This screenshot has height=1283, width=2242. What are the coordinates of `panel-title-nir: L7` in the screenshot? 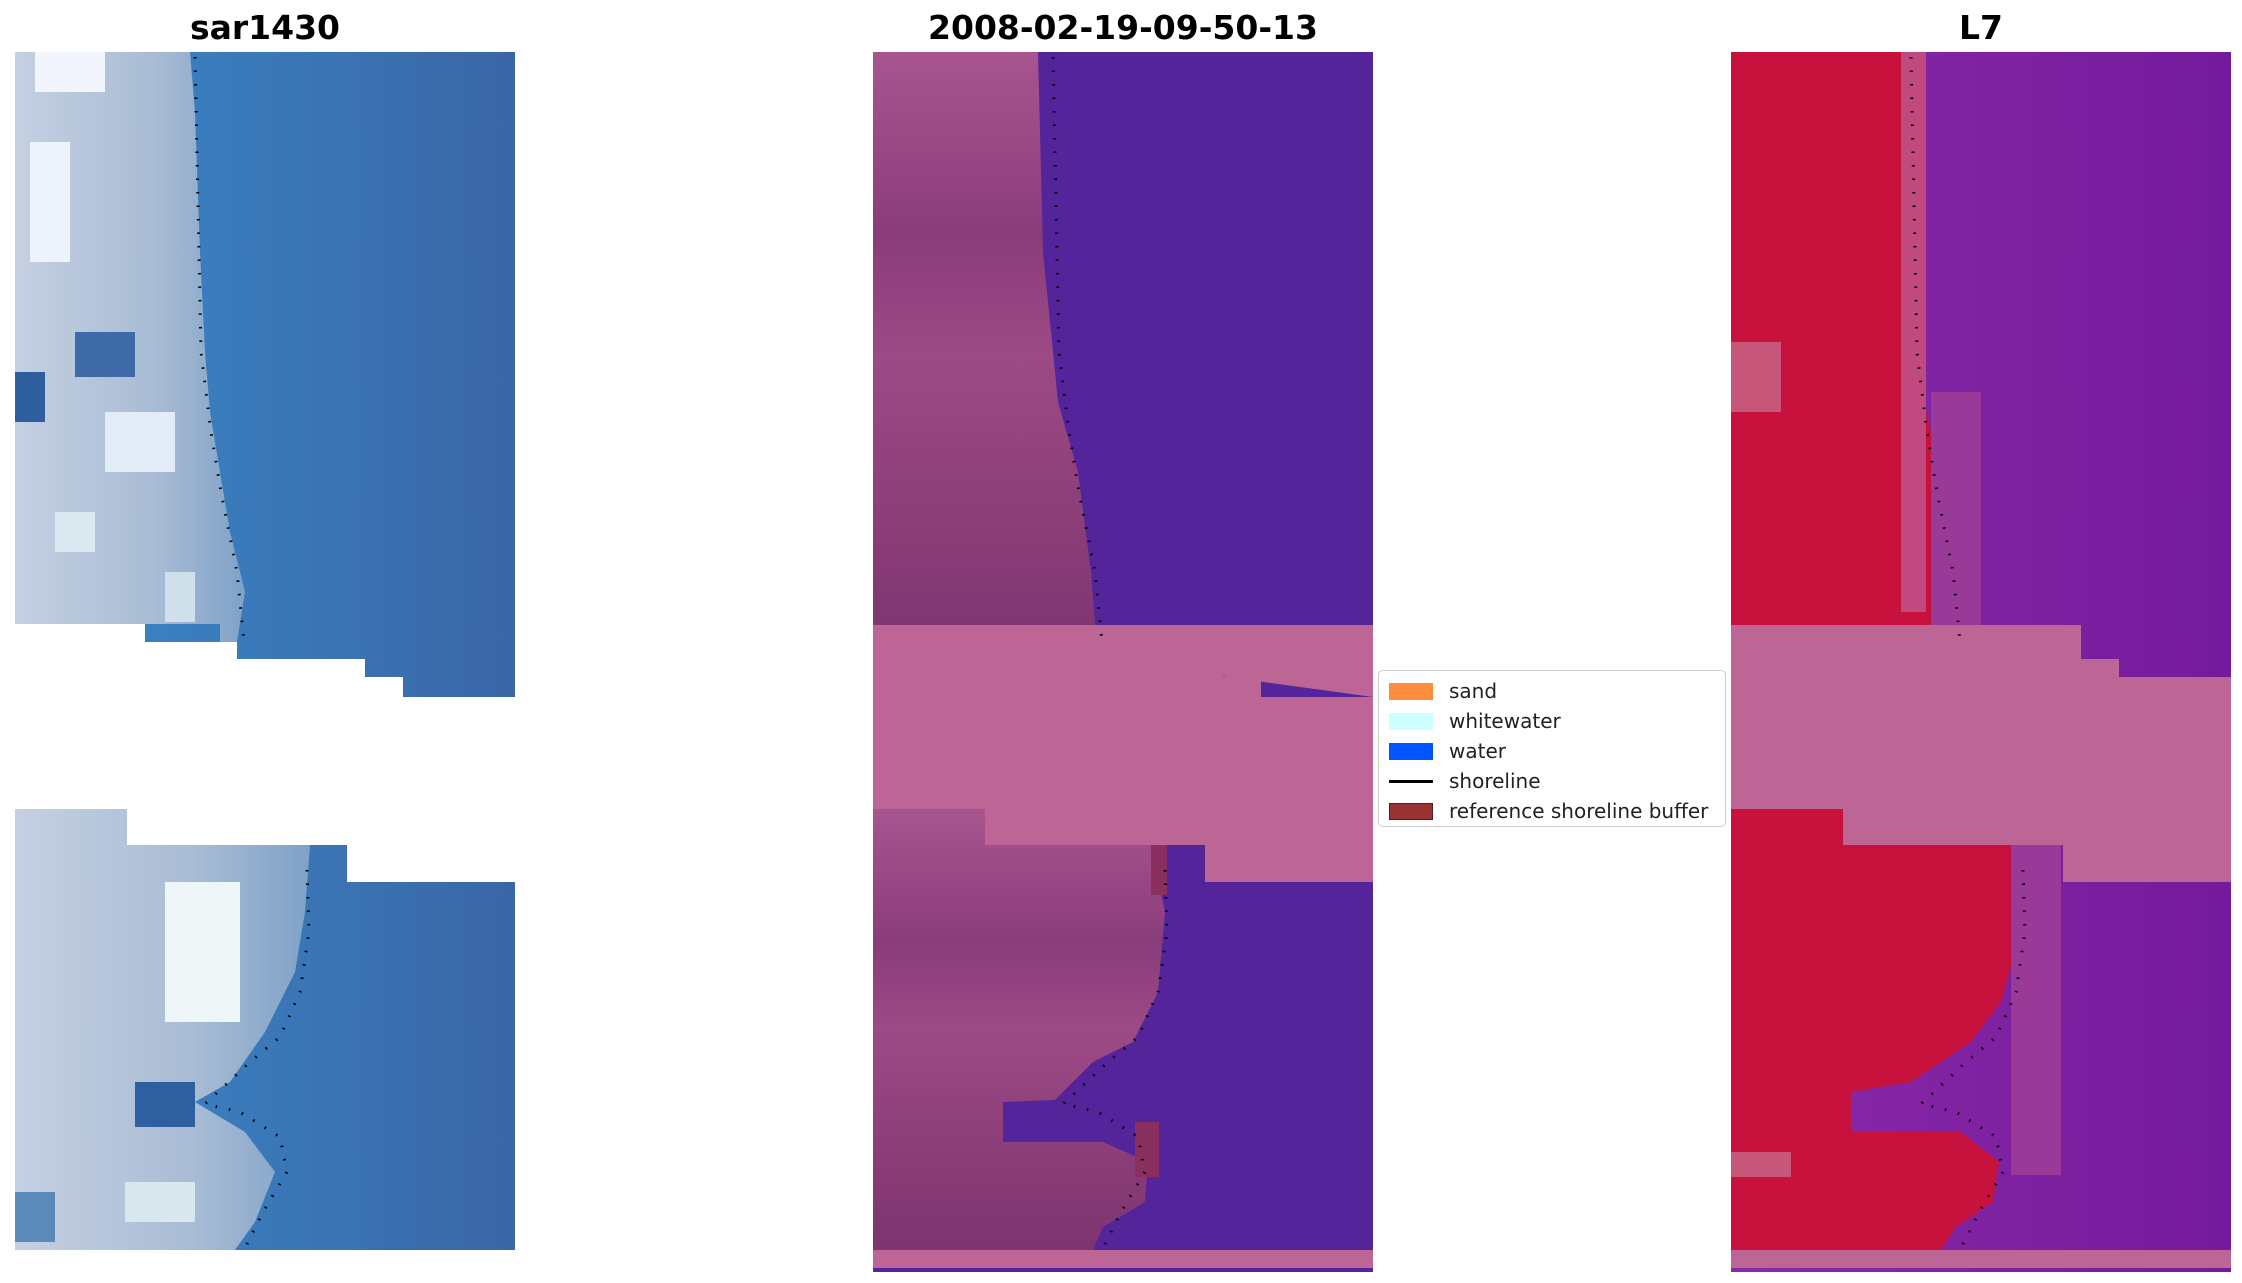 It's located at (1981, 27).